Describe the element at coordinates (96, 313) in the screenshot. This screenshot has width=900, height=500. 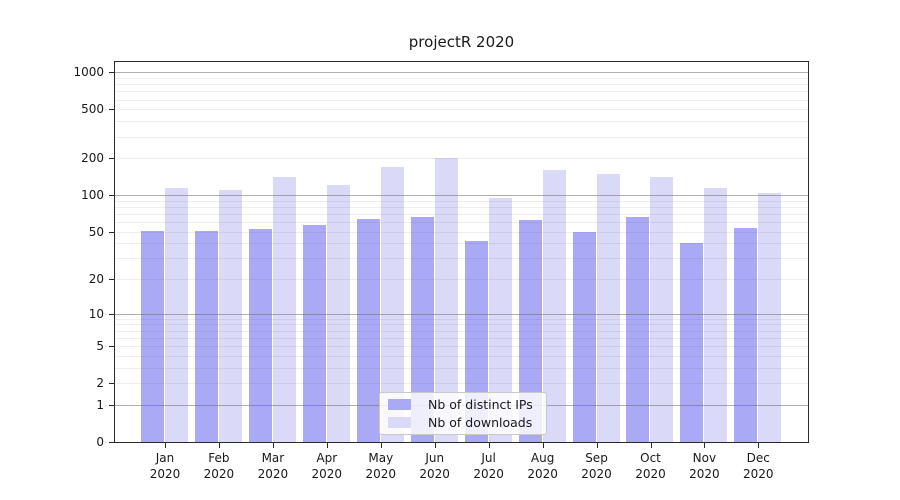
I see `y-tick-label: 10` at that location.